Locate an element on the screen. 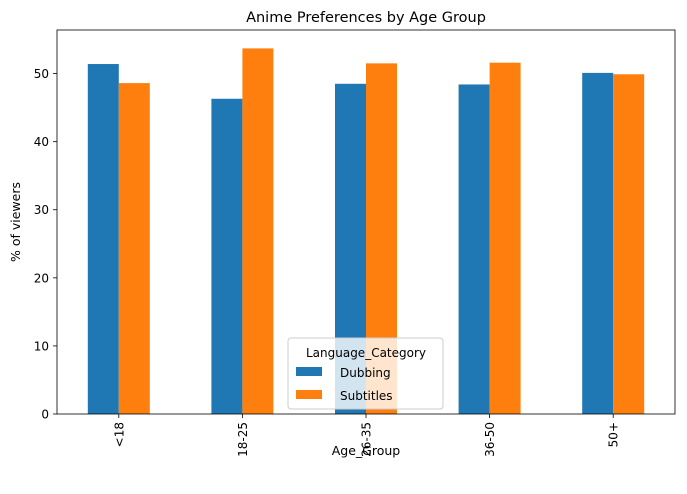 Image resolution: width=687 pixels, height=494 pixels. x-axis-label: Age_Group is located at coordinates (366, 450).